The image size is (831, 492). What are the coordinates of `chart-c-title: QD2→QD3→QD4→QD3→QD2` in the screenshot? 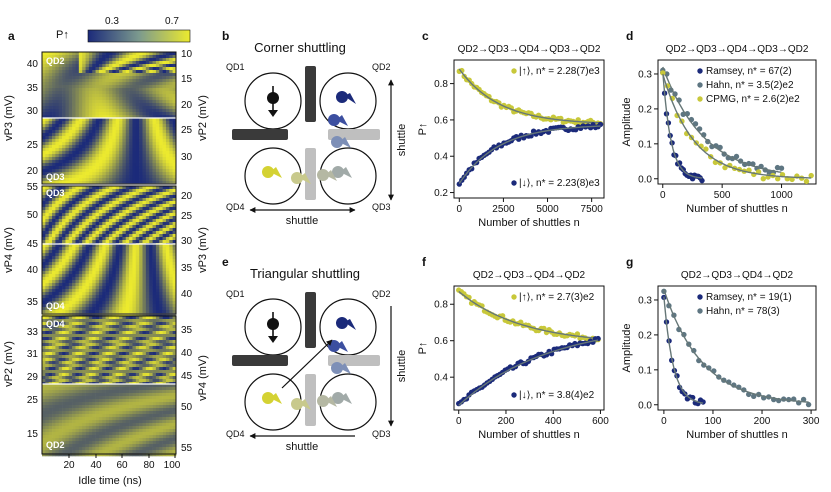 It's located at (529, 49).